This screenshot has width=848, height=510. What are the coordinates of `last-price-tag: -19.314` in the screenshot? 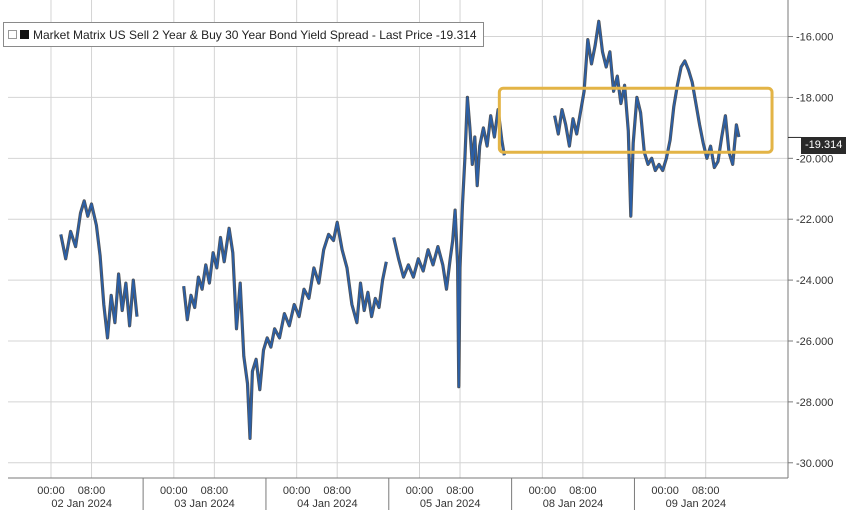 It's located at (824, 145).